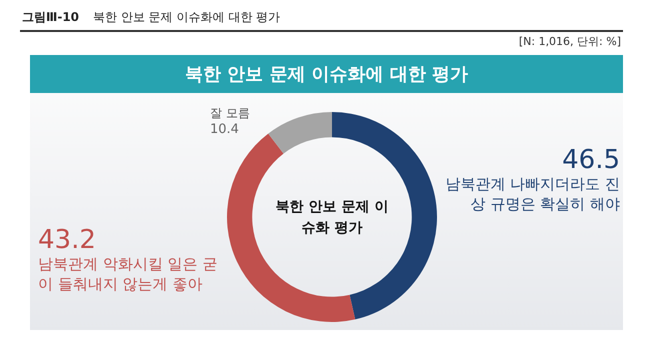  What do you see at coordinates (326, 74) in the screenshot?
I see `chart-title: 북한 안보 문제 이슈화에 대한 평가` at bounding box center [326, 74].